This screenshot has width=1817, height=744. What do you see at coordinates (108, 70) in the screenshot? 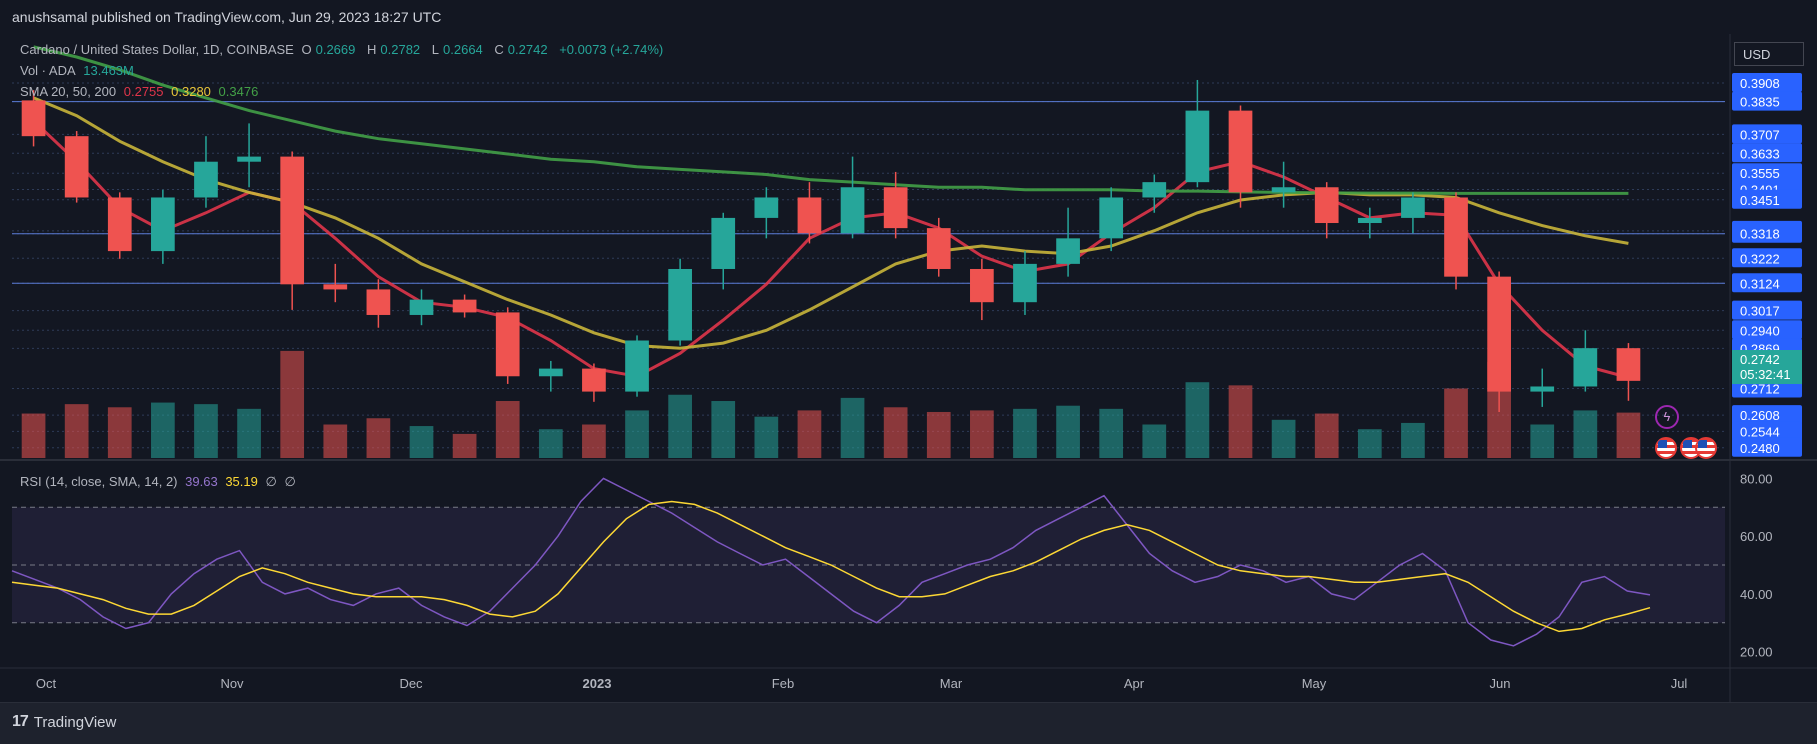
I see `volume-value: 13.463M` at bounding box center [108, 70].